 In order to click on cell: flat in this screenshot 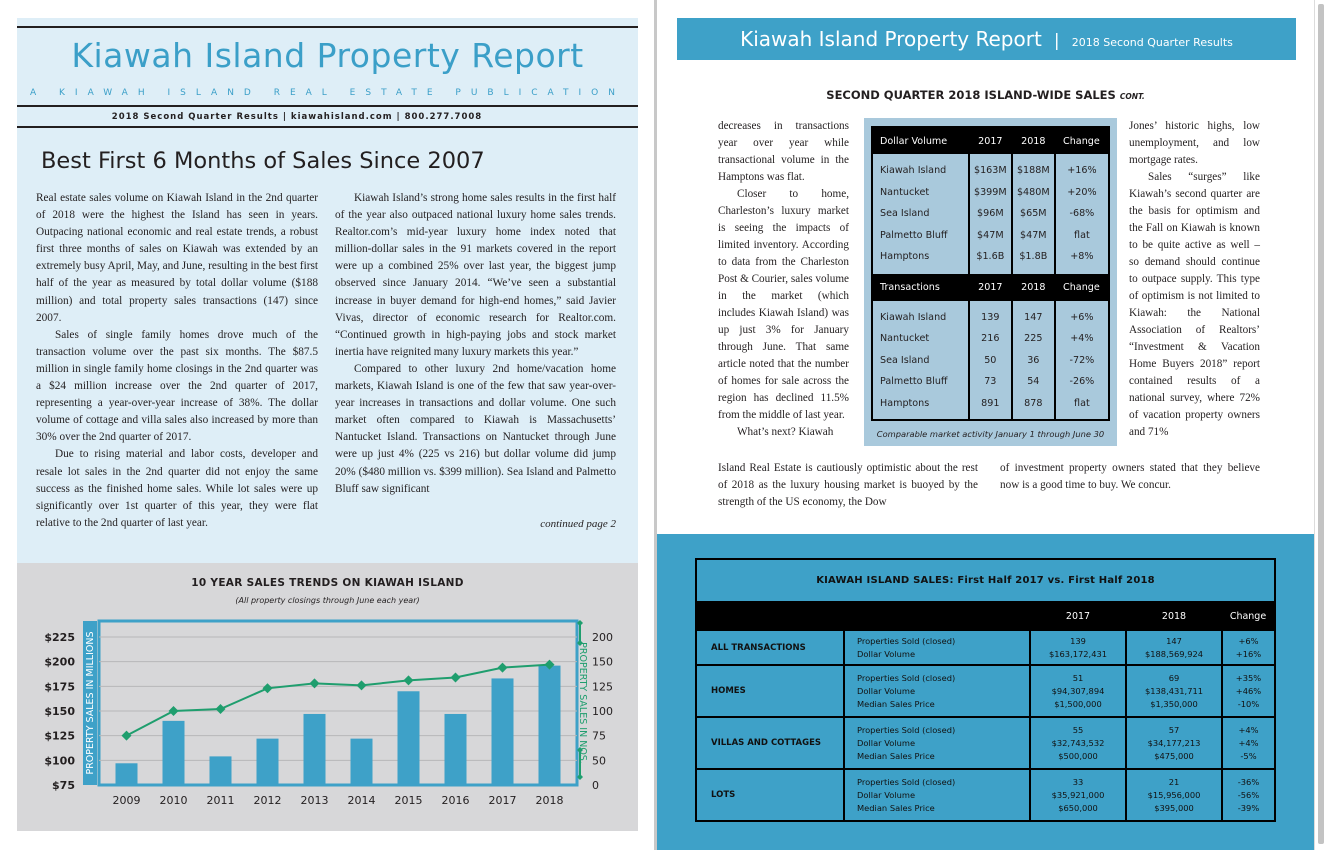, I will do `click(1081, 235)`.